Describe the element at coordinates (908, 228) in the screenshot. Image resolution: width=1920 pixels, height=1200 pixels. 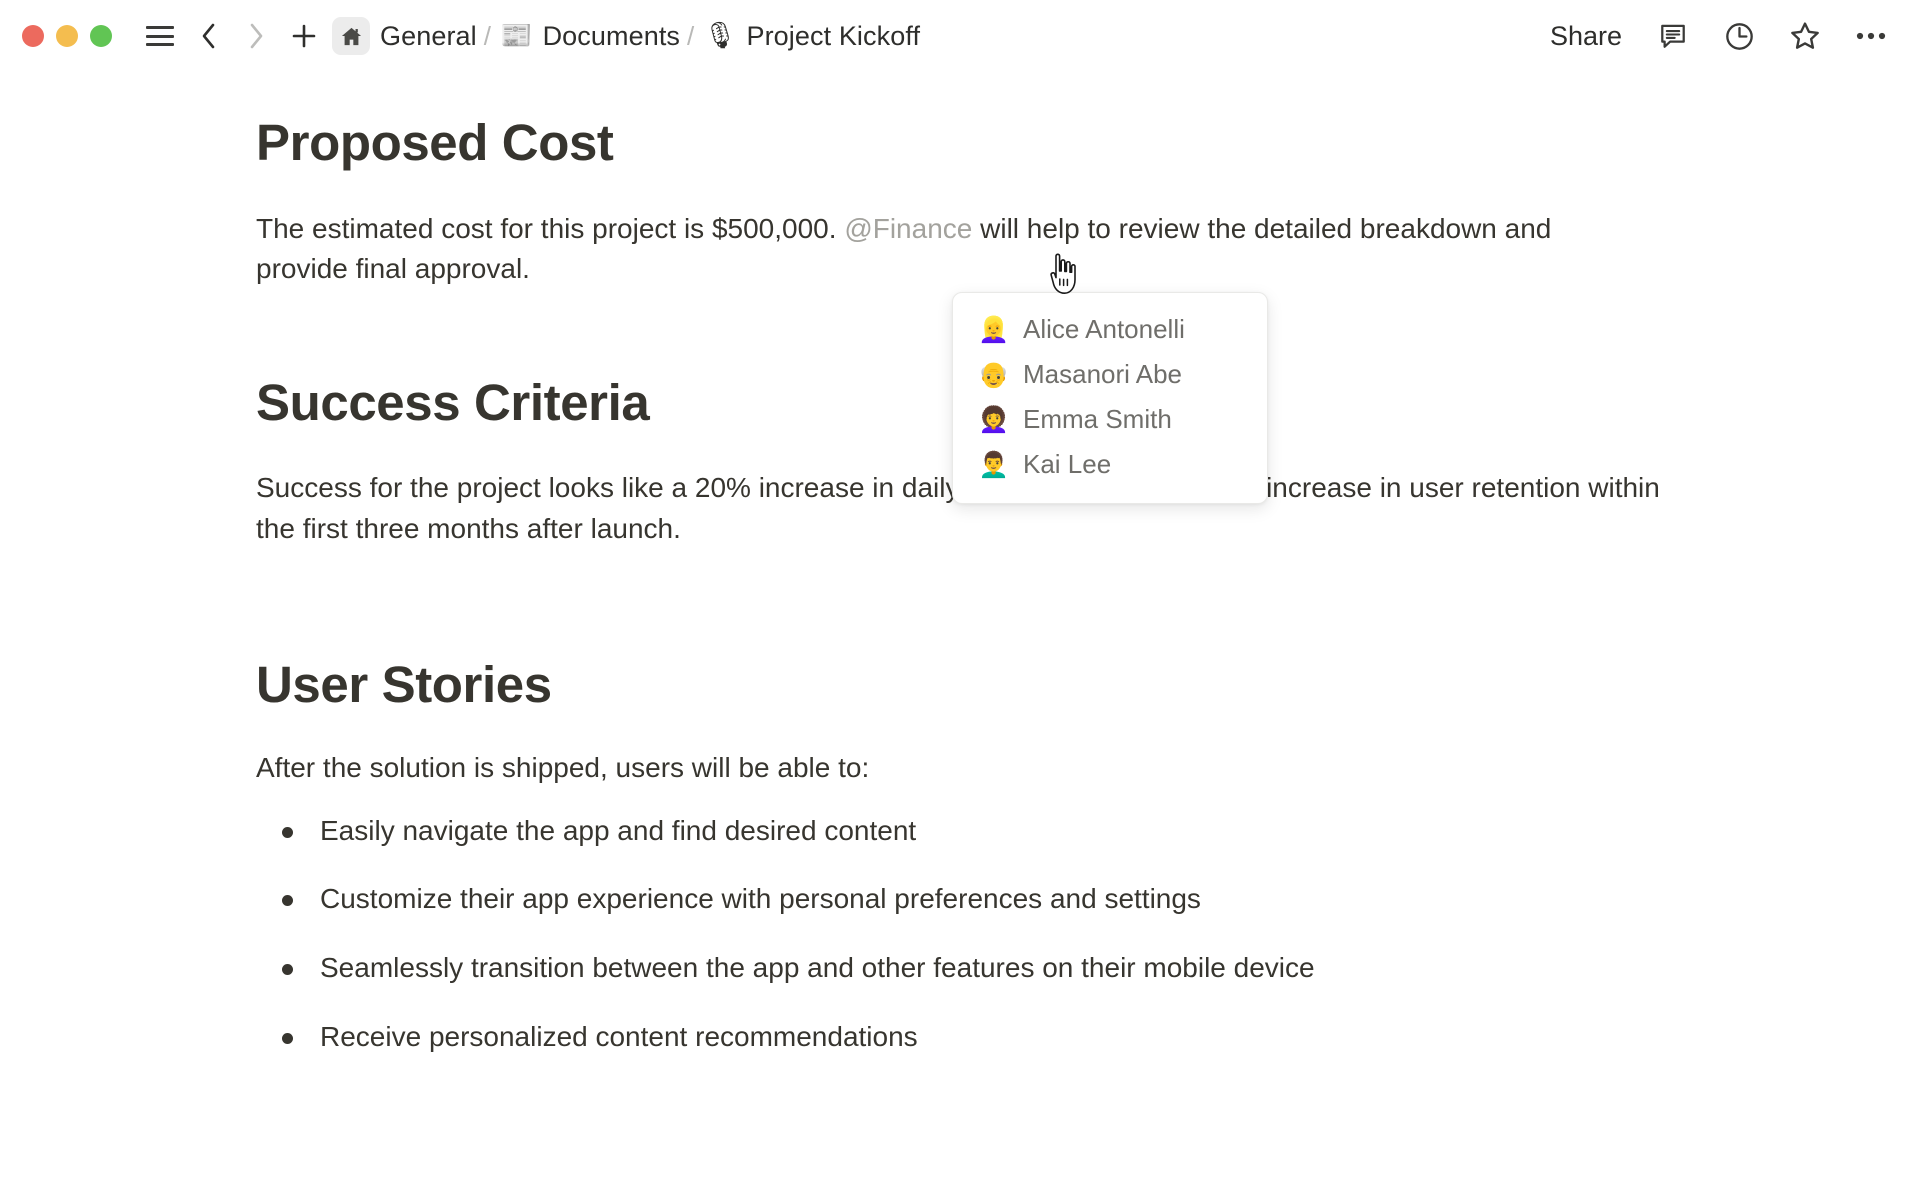
I see `mention-finance: @Finance` at that location.